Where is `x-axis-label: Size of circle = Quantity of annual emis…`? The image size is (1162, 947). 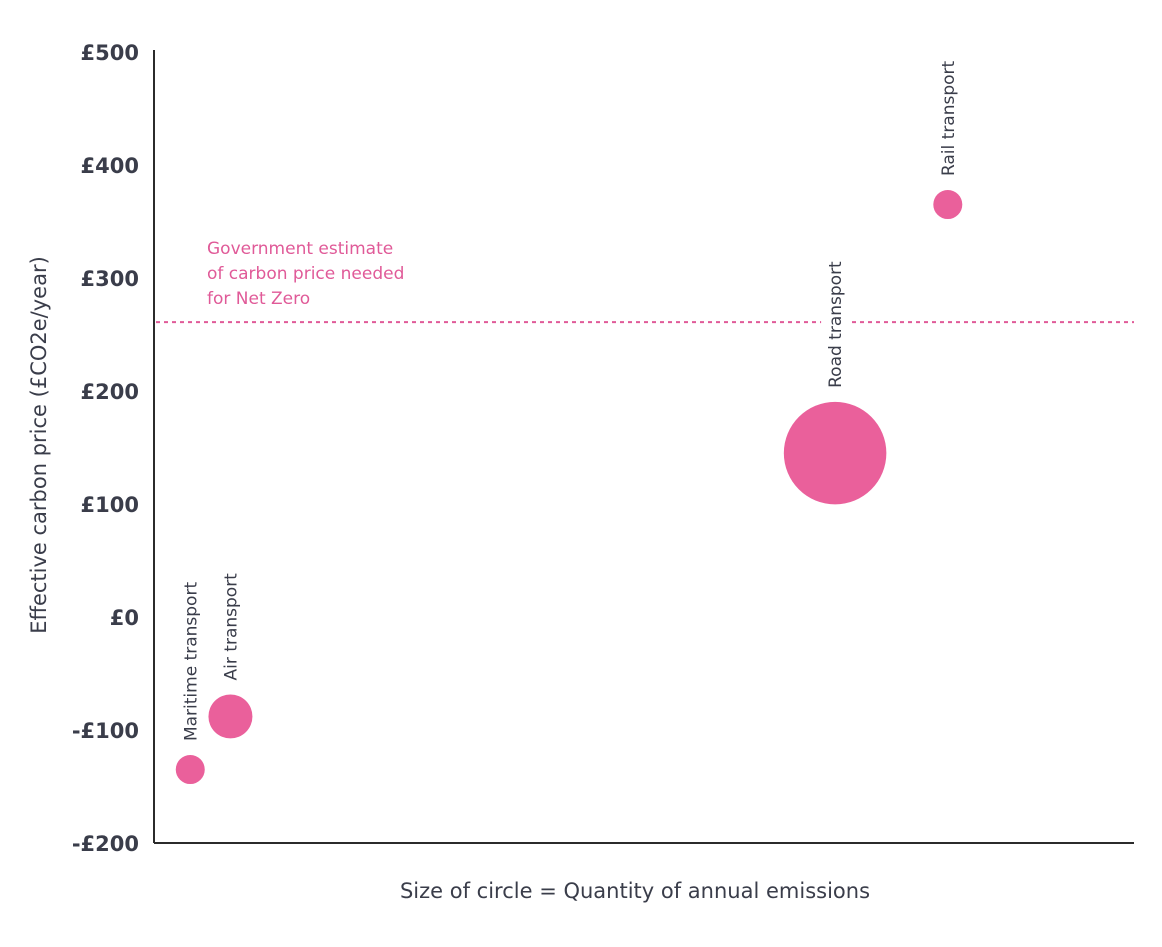
x-axis-label: Size of circle = Quantity of annual emis… is located at coordinates (635, 891).